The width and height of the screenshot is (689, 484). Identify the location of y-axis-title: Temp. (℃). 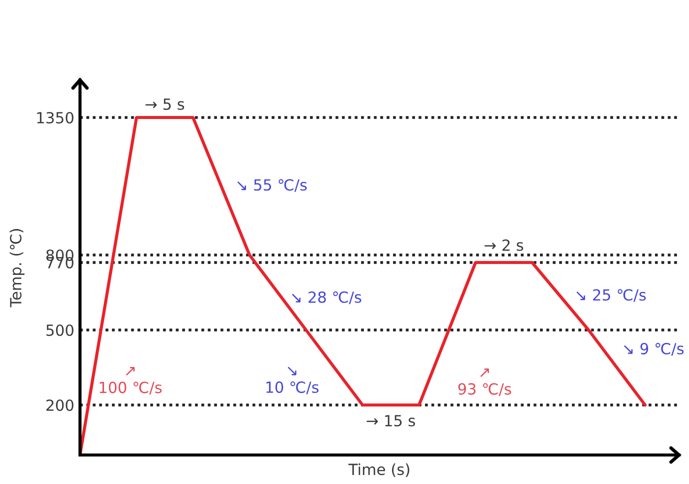
(17, 268).